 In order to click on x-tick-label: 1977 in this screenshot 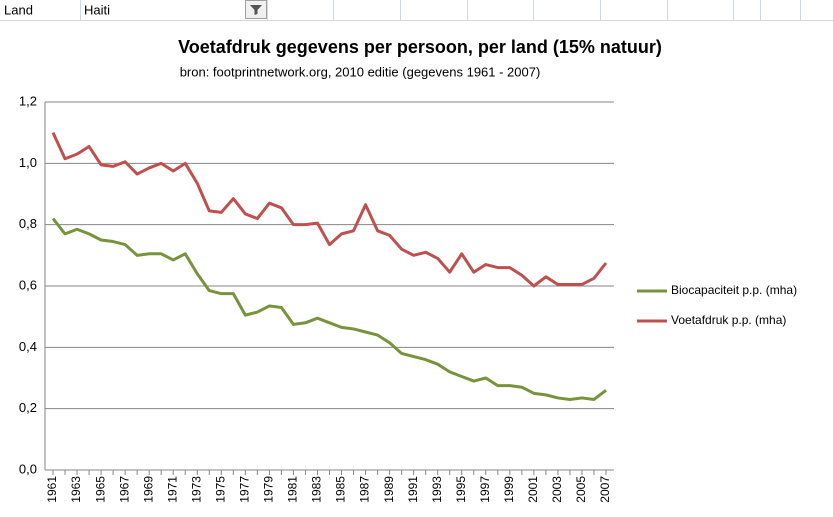, I will do `click(245, 489)`.